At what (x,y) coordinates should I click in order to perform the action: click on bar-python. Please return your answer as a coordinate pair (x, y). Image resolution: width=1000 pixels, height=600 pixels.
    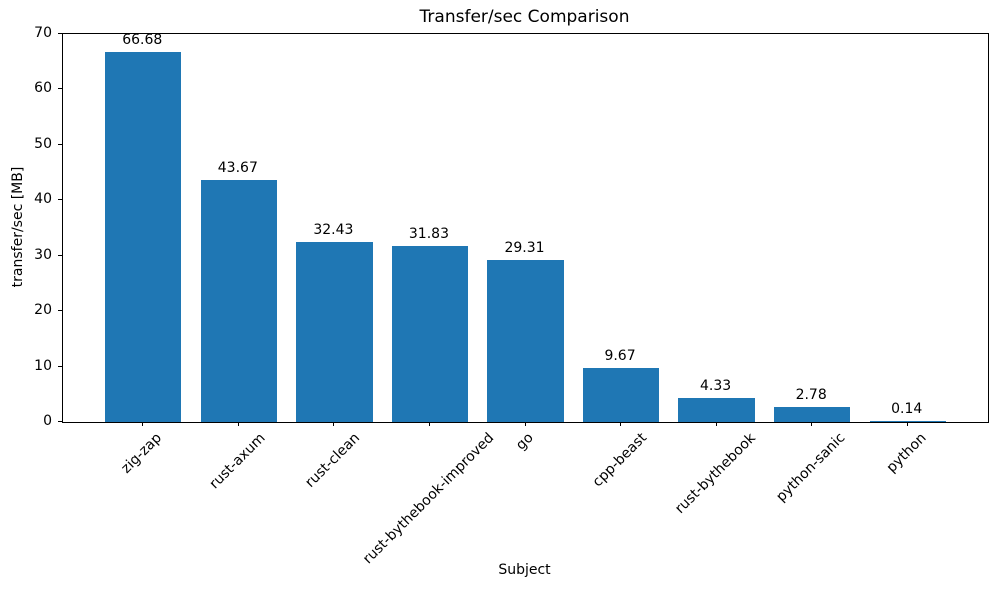
    Looking at the image, I should click on (907, 421).